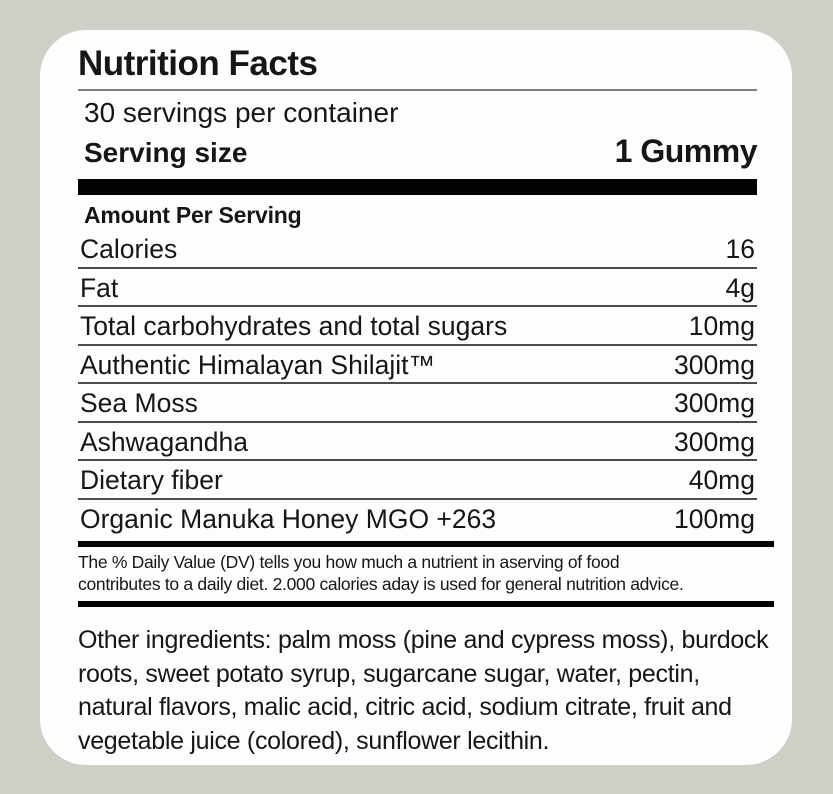 The image size is (833, 794). I want to click on nutrient-name: Ashwagandha, so click(164, 441).